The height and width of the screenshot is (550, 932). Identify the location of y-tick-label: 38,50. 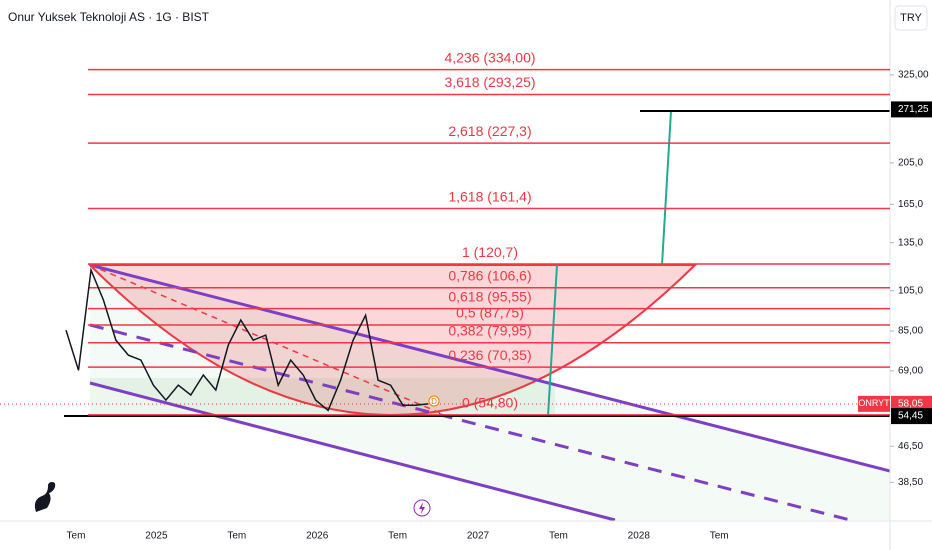
(910, 482).